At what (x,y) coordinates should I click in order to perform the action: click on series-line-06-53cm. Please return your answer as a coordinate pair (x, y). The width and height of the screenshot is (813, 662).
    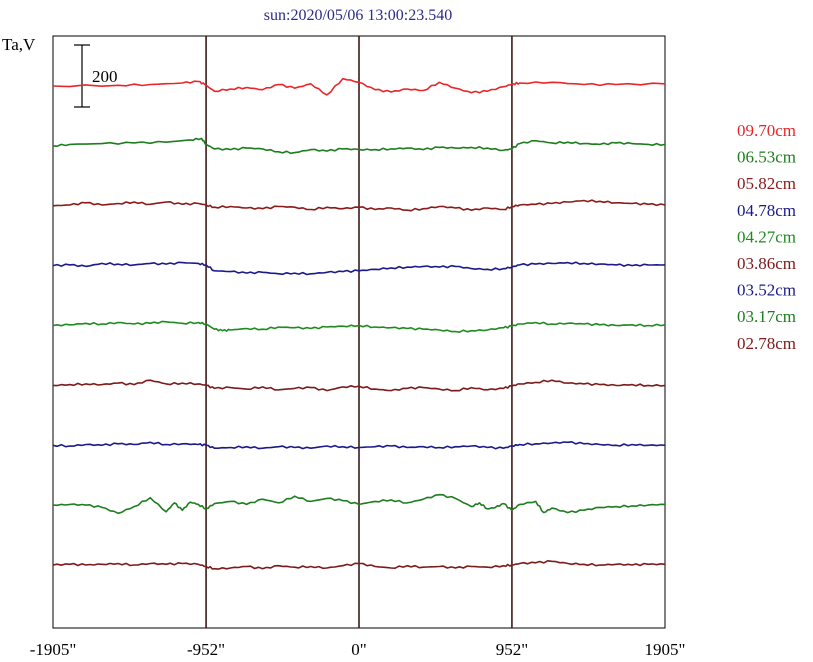
    Looking at the image, I should click on (359, 146).